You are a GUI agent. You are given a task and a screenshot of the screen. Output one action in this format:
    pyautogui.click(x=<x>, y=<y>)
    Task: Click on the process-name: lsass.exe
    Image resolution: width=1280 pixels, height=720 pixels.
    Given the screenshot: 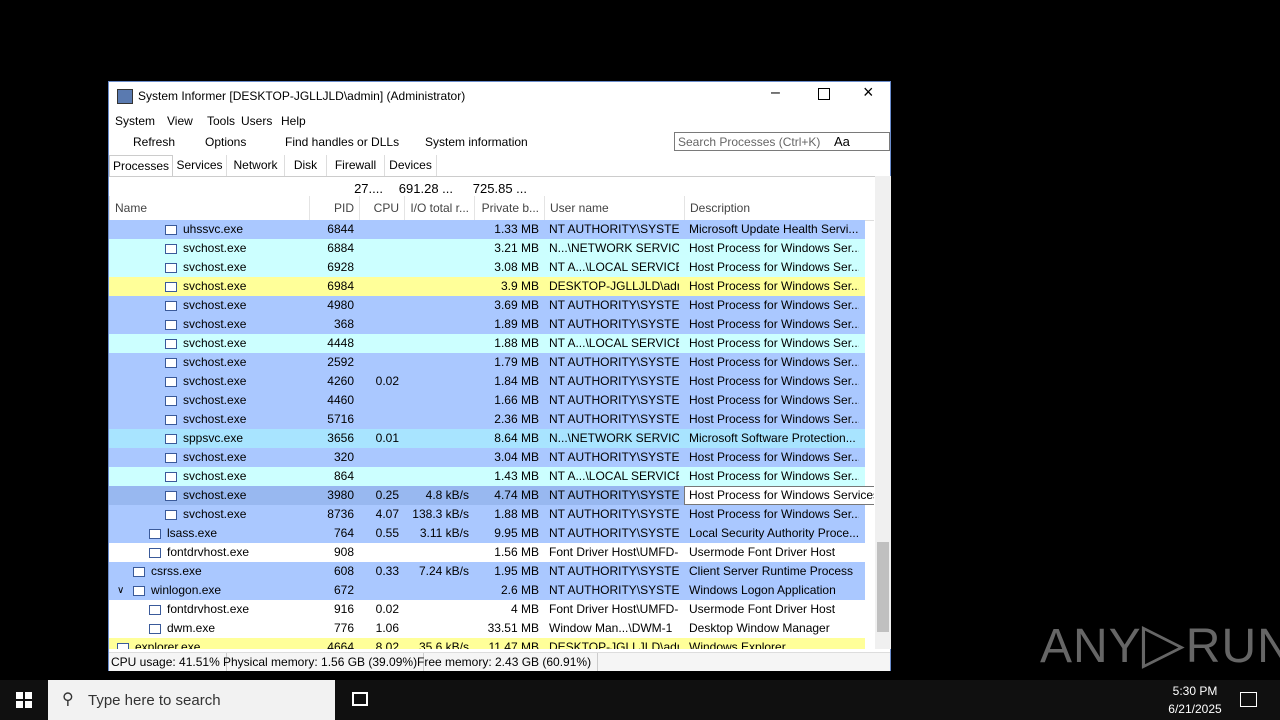 What is the action you would take?
    pyautogui.click(x=229, y=533)
    